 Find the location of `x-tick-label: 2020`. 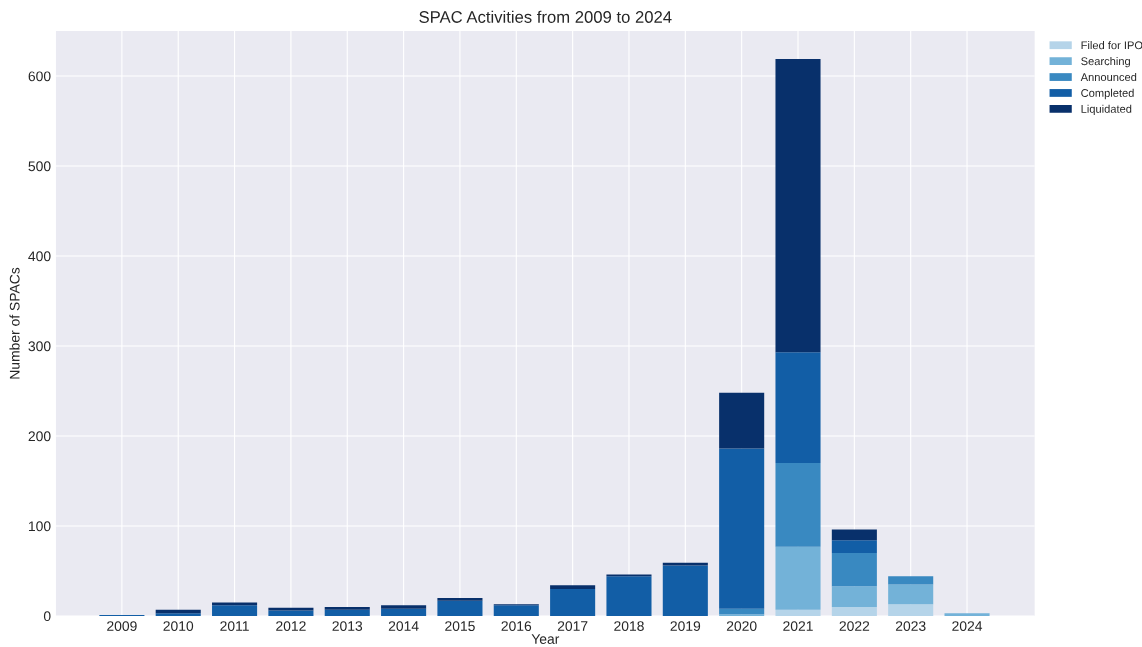

x-tick-label: 2020 is located at coordinates (741, 626).